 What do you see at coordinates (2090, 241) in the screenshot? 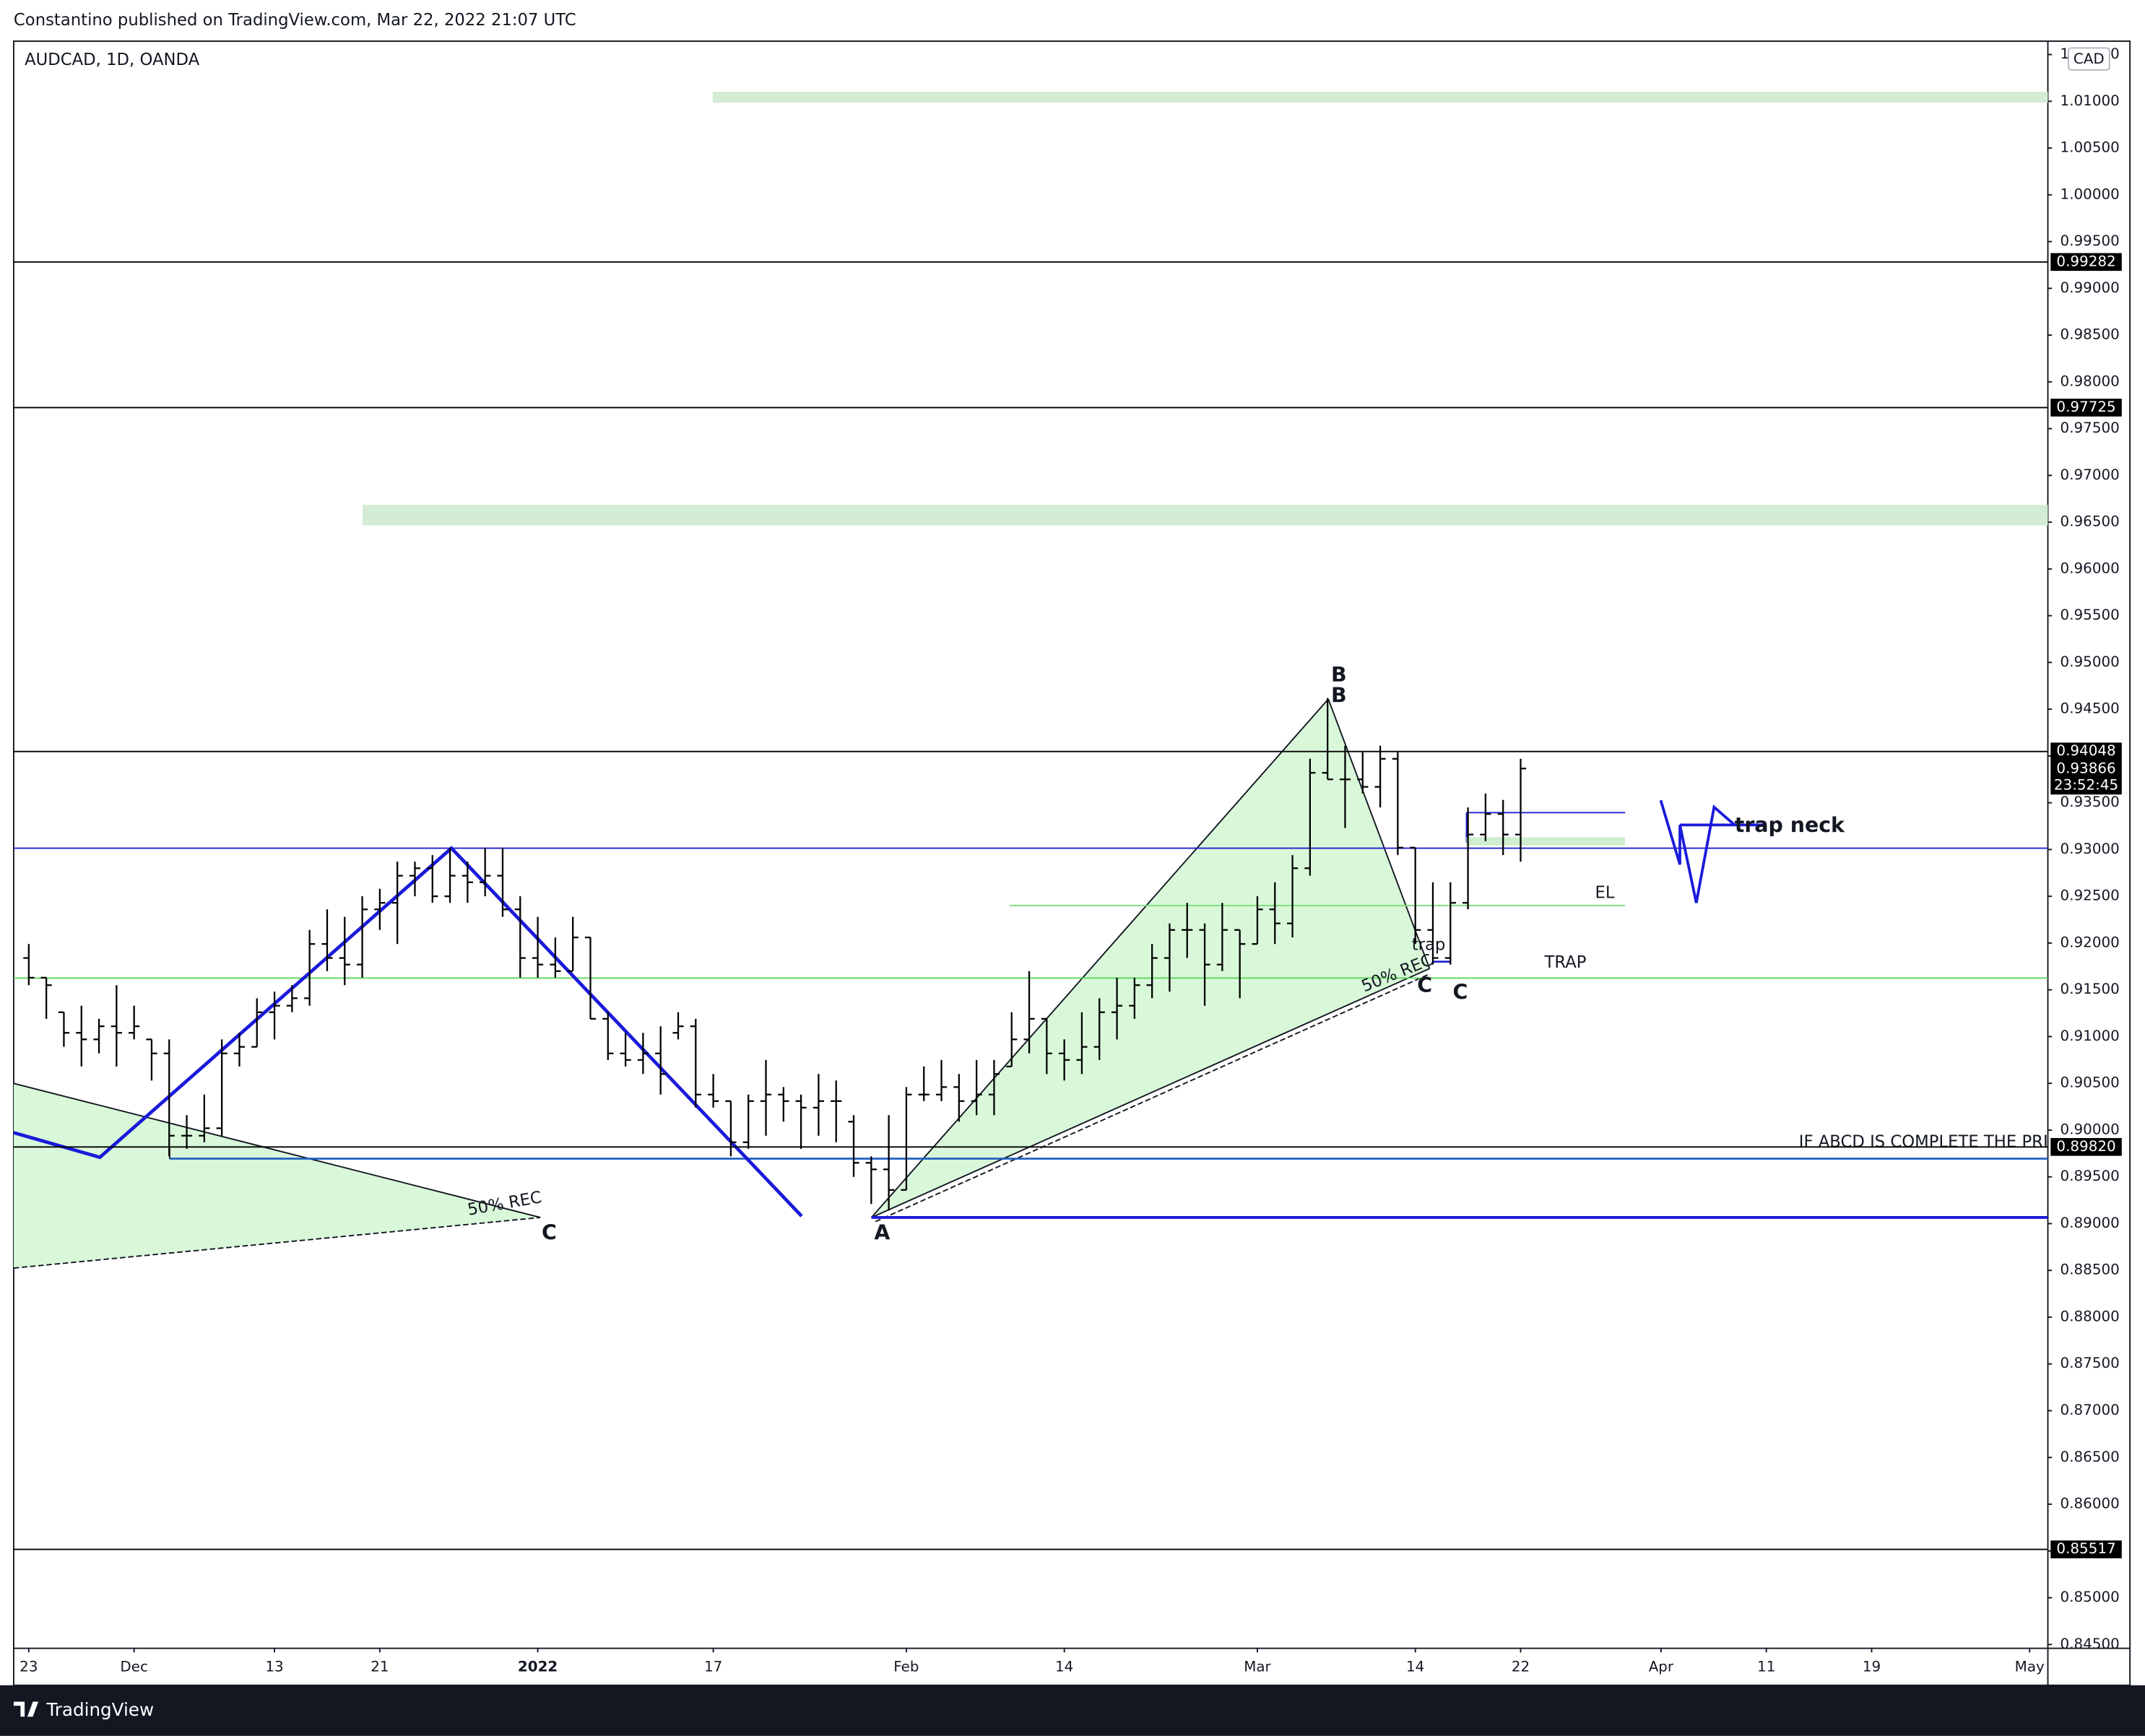
I see `y-tick-label: 0.99500` at bounding box center [2090, 241].